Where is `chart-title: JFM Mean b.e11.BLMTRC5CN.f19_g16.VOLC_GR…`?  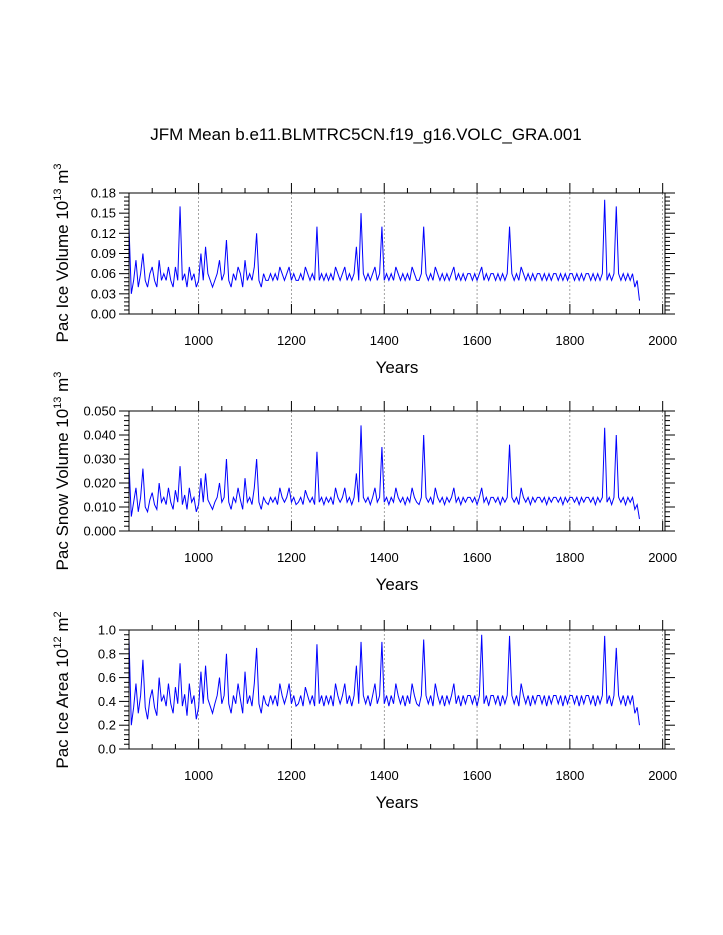 chart-title: JFM Mean b.e11.BLMTRC5CN.f19_g16.VOLC_GR… is located at coordinates (366, 134).